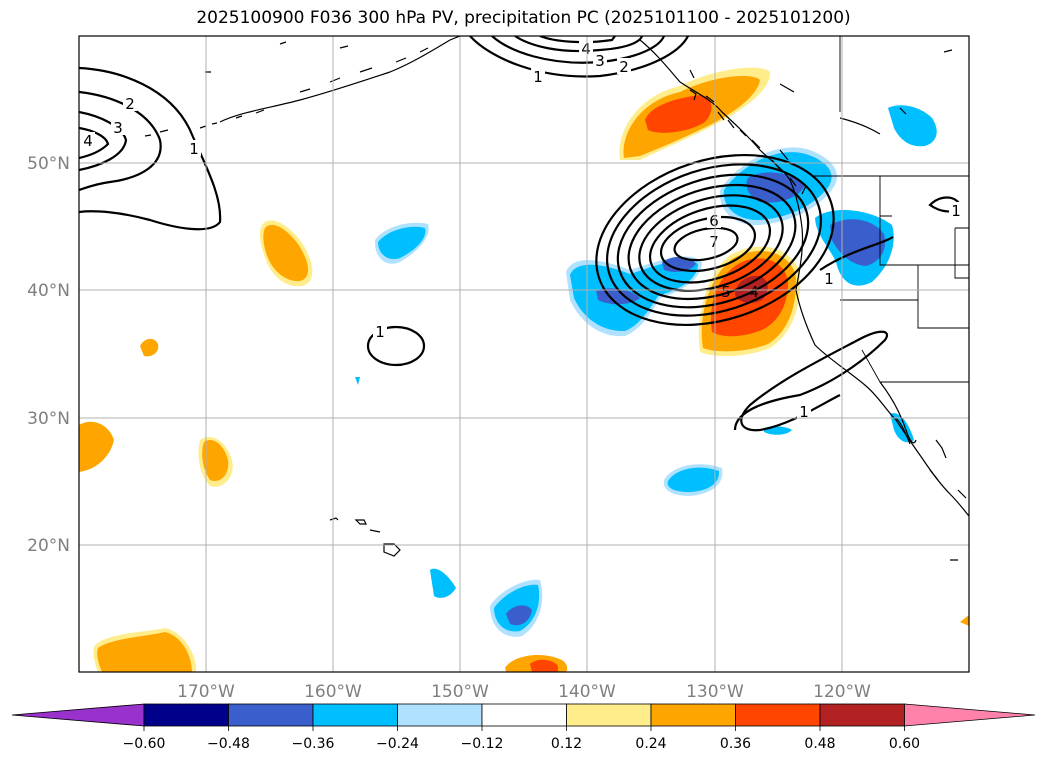 This screenshot has width=1047, height=765. Describe the element at coordinates (948, 500) in the screenshot. I see `coastline-mexico` at that location.